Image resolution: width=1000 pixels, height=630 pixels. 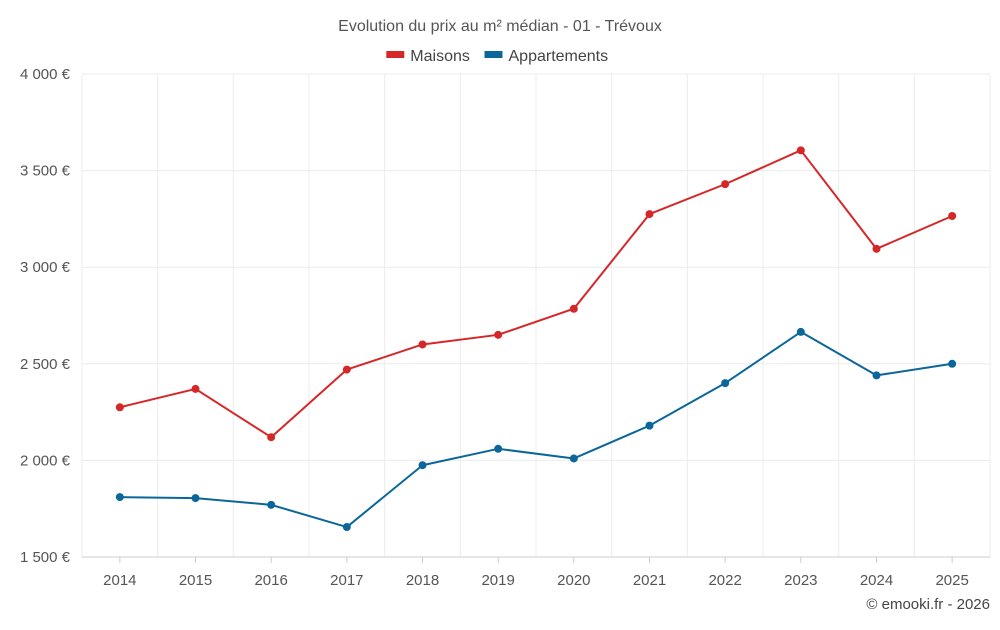 What do you see at coordinates (119, 580) in the screenshot?
I see `x-tick-label: 2014` at bounding box center [119, 580].